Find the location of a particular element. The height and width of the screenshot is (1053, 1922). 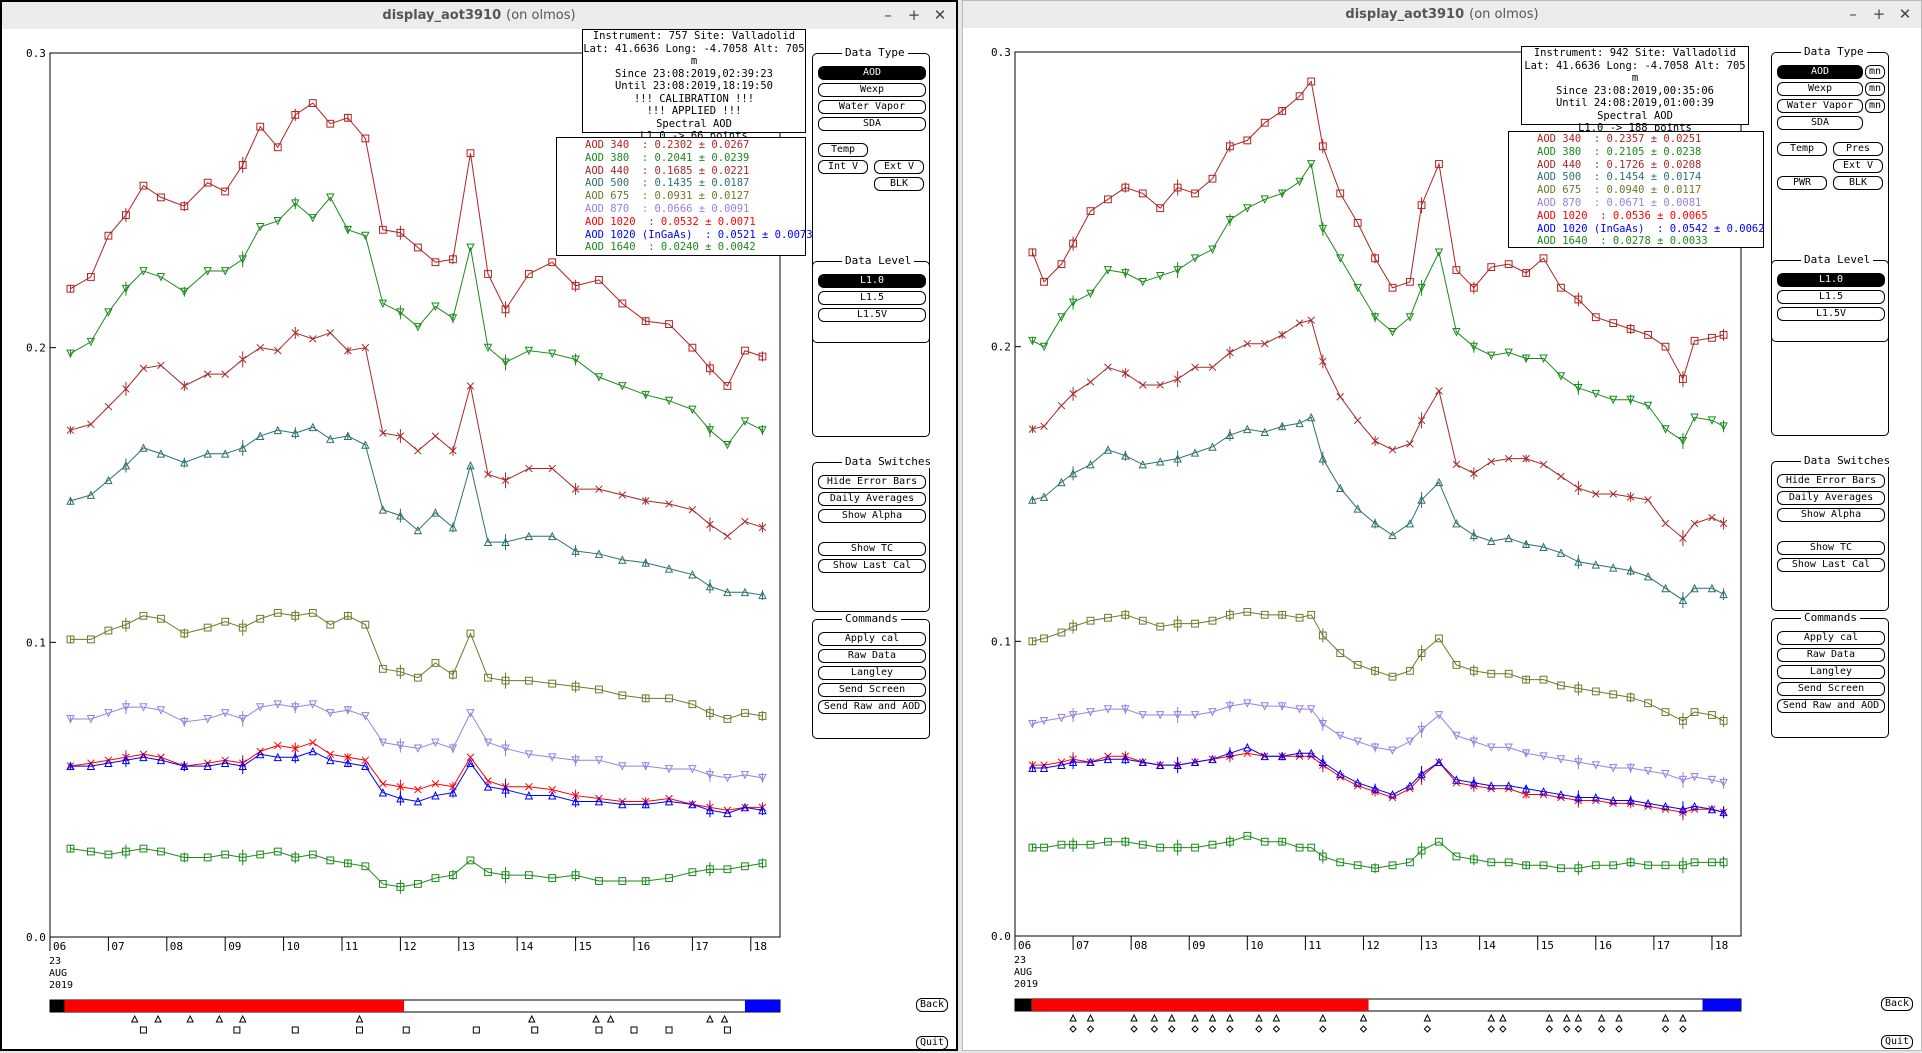

button-pres: Pres is located at coordinates (1858, 149).